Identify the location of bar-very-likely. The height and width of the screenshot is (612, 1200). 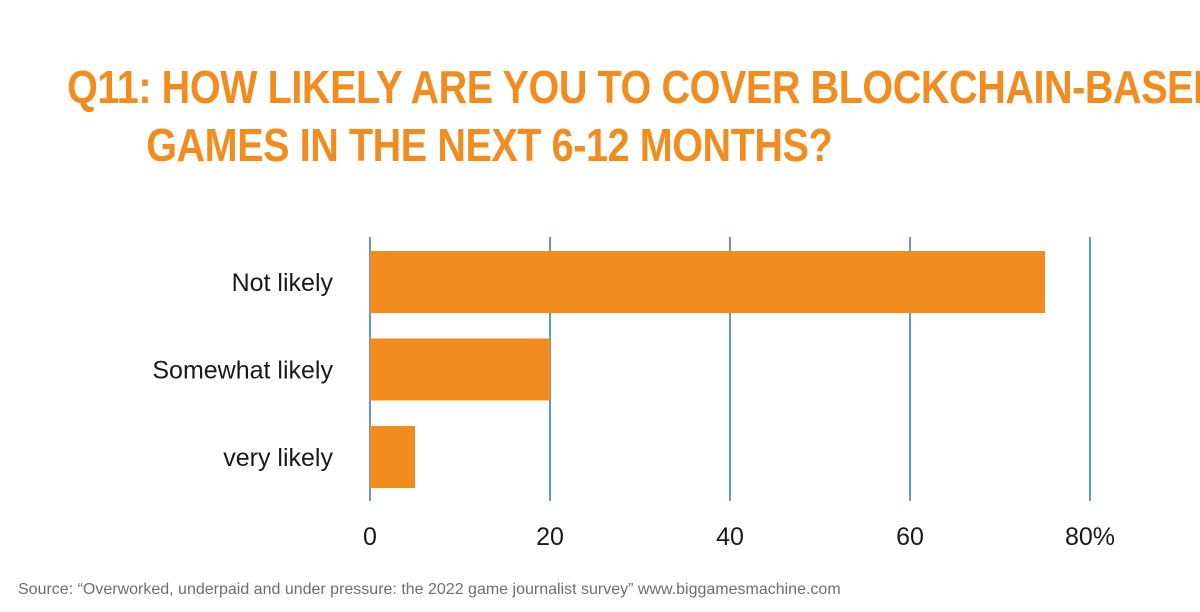
(392, 457).